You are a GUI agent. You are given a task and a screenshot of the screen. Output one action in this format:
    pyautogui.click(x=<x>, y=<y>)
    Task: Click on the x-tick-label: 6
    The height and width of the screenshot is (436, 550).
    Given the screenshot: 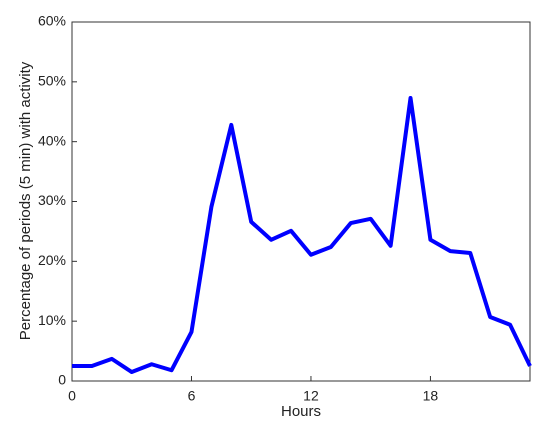 What is the action you would take?
    pyautogui.click(x=192, y=396)
    